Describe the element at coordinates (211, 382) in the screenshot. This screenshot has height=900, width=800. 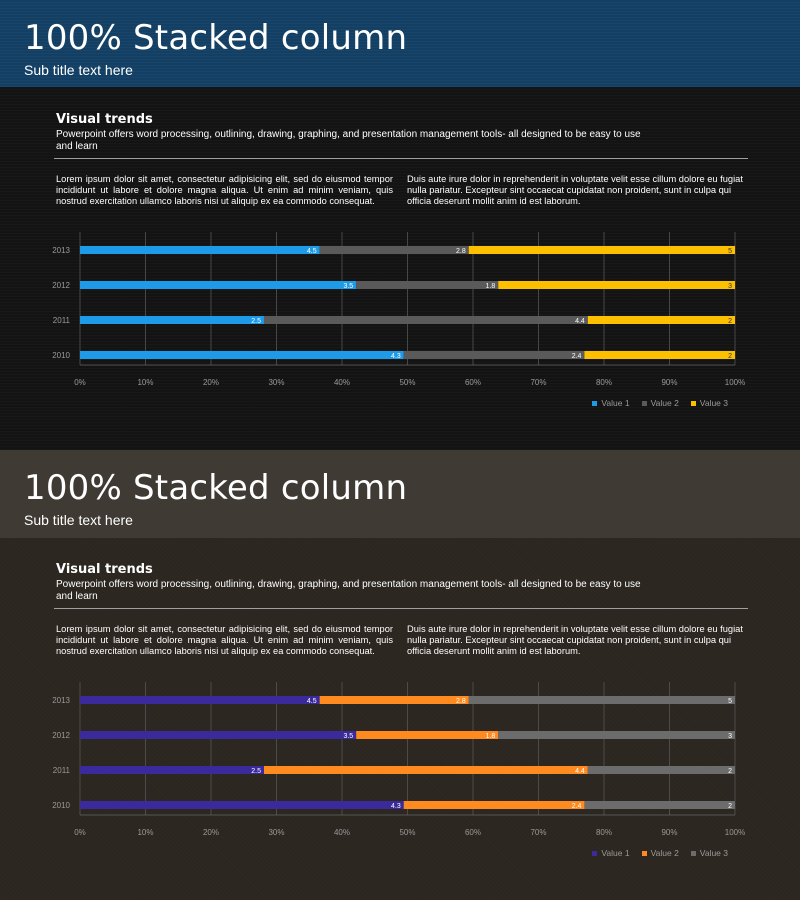
I see `x-tick-label: 20%` at that location.